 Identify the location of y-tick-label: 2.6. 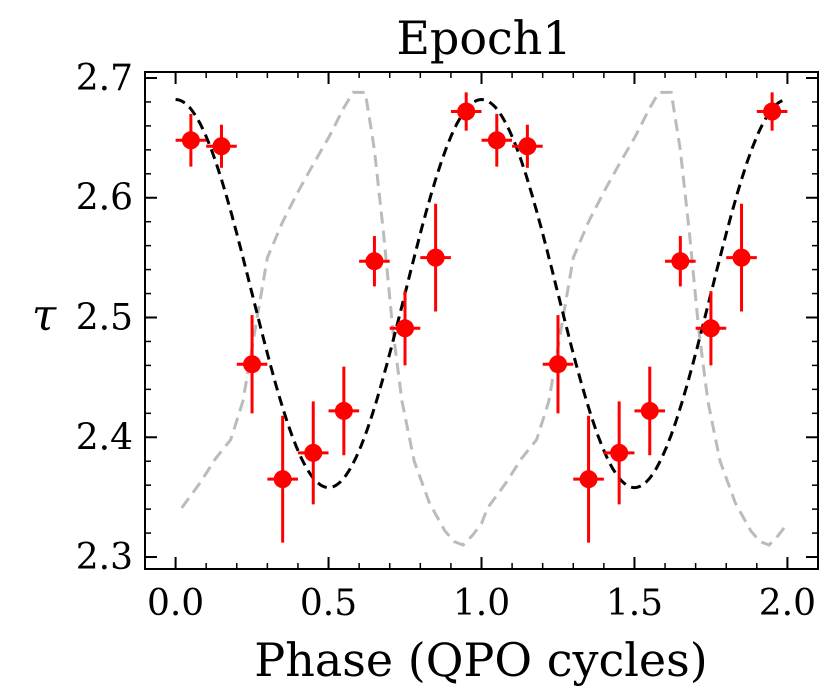
(104, 198).